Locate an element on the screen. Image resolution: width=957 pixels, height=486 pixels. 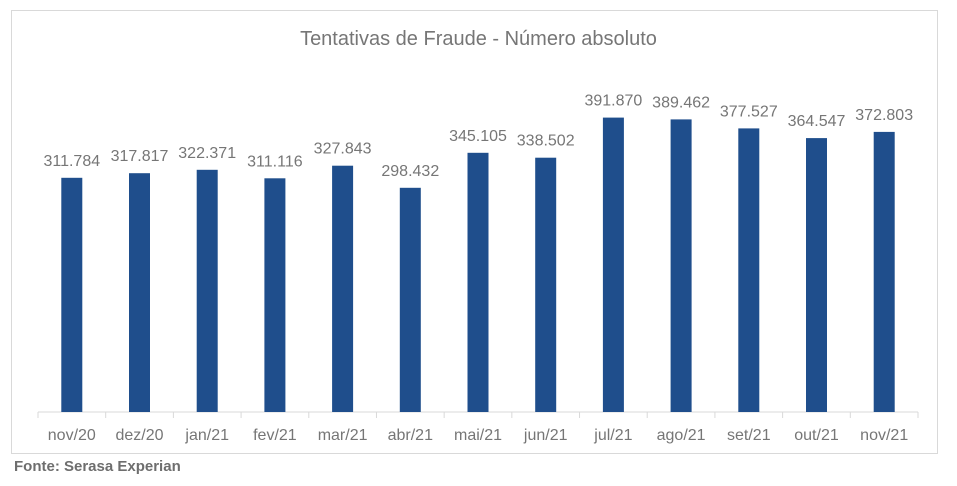
x-tick-label: jul/21 is located at coordinates (612, 435).